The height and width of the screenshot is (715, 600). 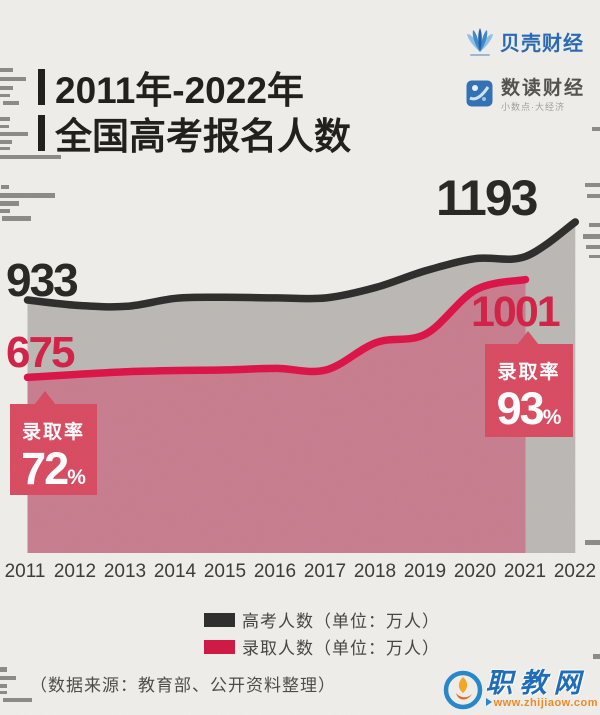 What do you see at coordinates (225, 571) in the screenshot?
I see `year-label: 2015` at bounding box center [225, 571].